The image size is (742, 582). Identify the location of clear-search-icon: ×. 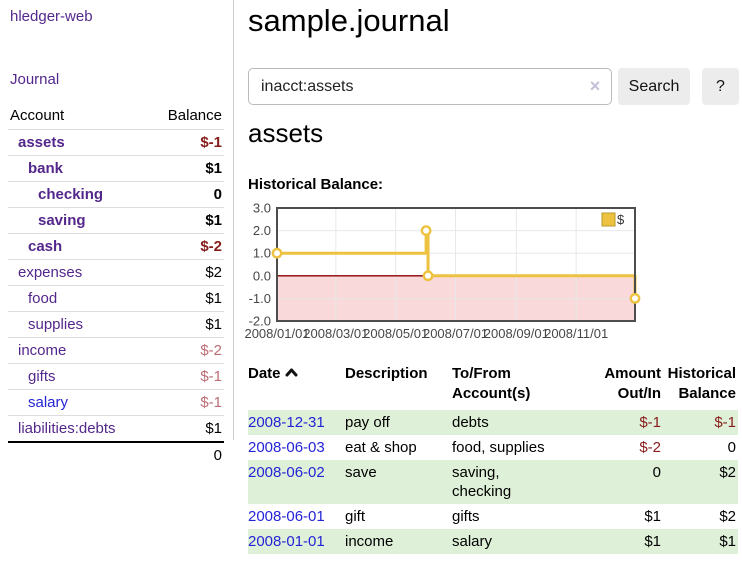
(595, 86).